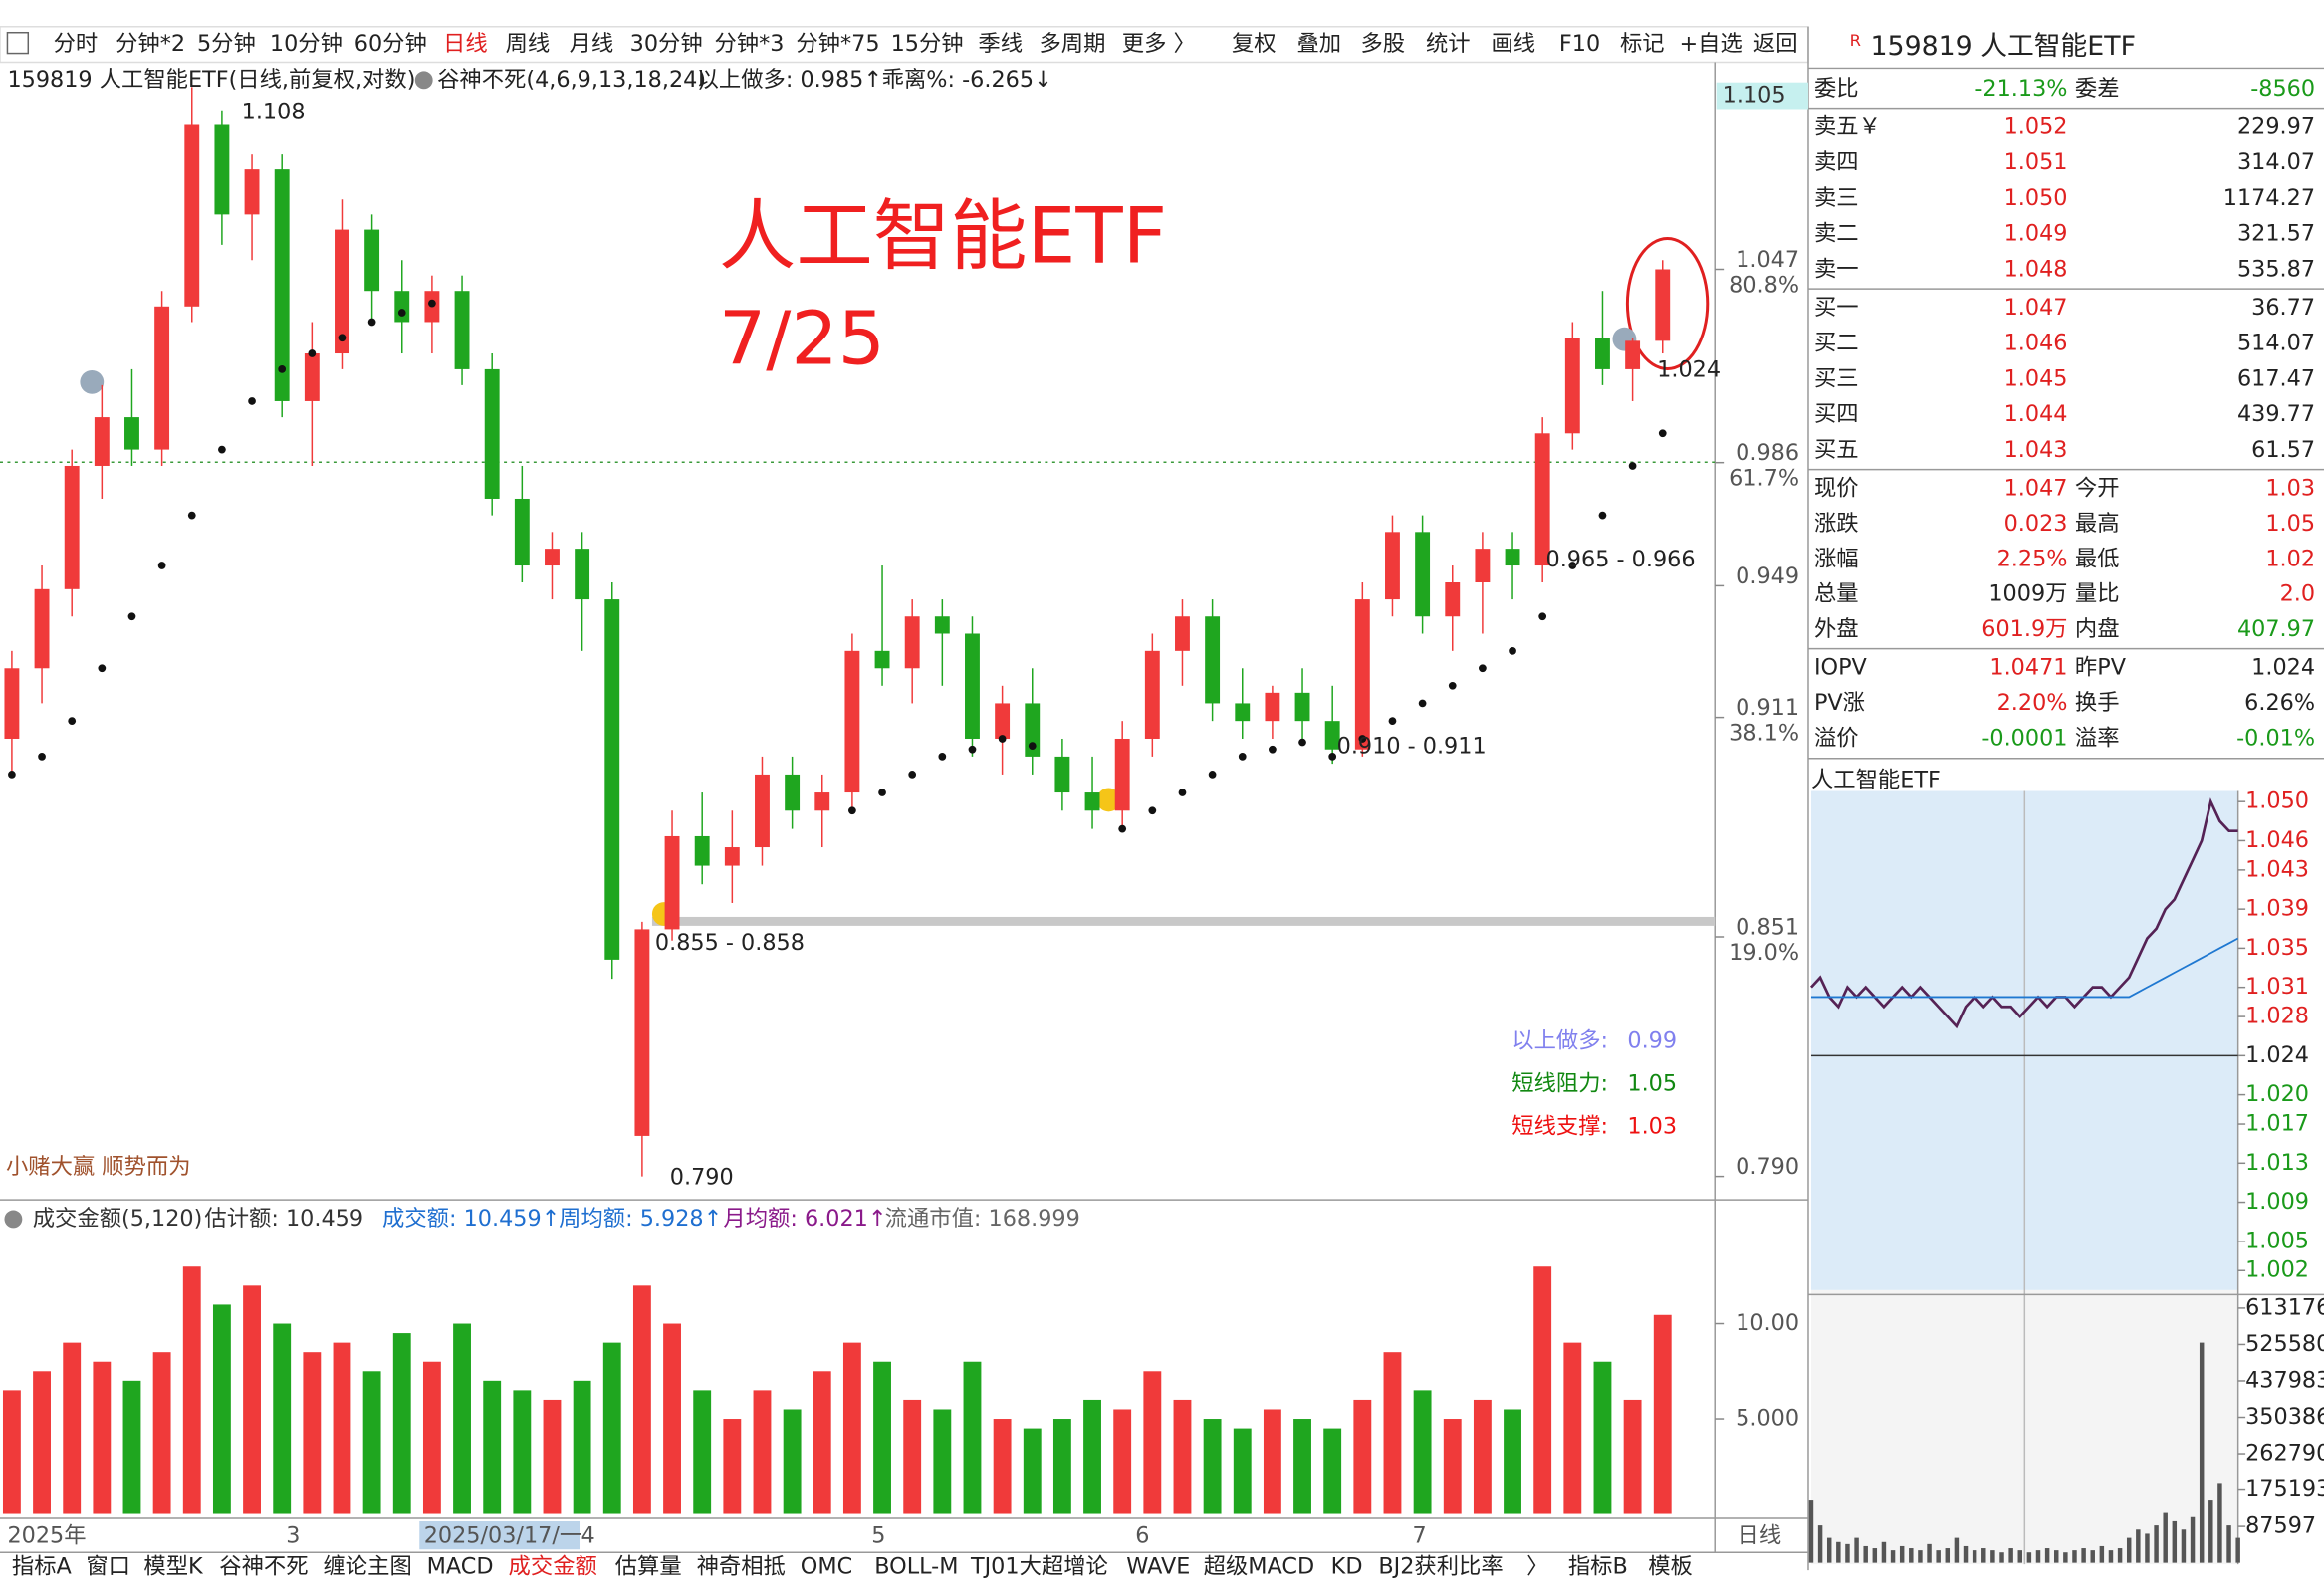 The height and width of the screenshot is (1579, 2324). What do you see at coordinates (2036, 414) in the screenshot?
I see `book-price: 1.044` at bounding box center [2036, 414].